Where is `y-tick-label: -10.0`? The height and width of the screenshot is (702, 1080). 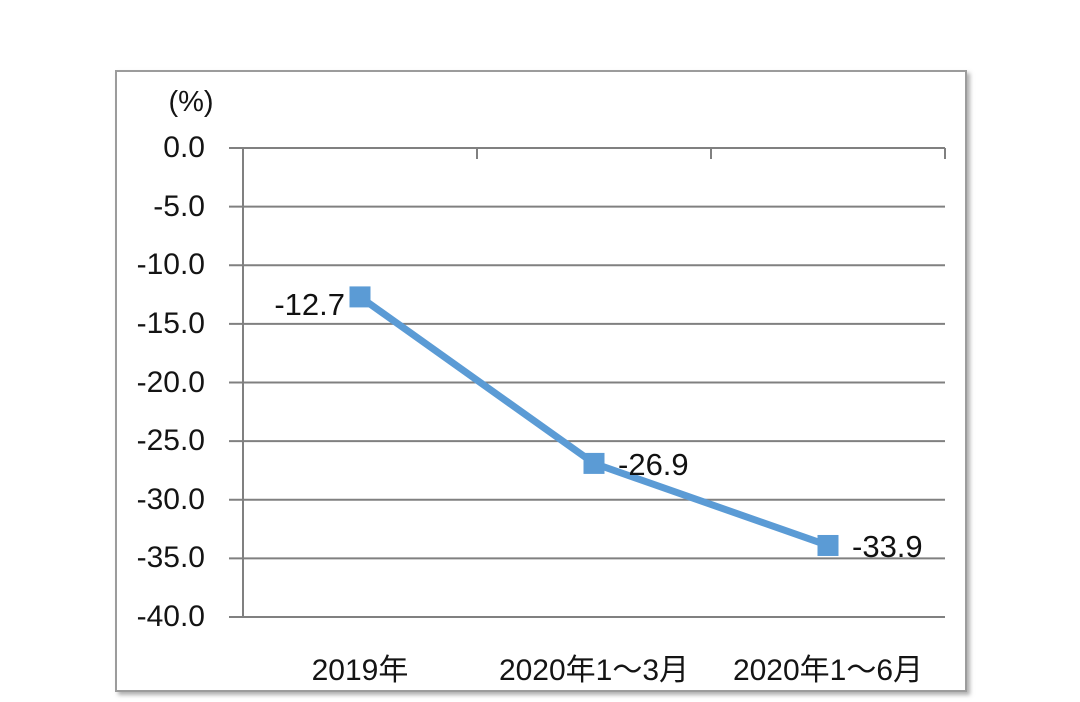 y-tick-label: -10.0 is located at coordinates (170, 265).